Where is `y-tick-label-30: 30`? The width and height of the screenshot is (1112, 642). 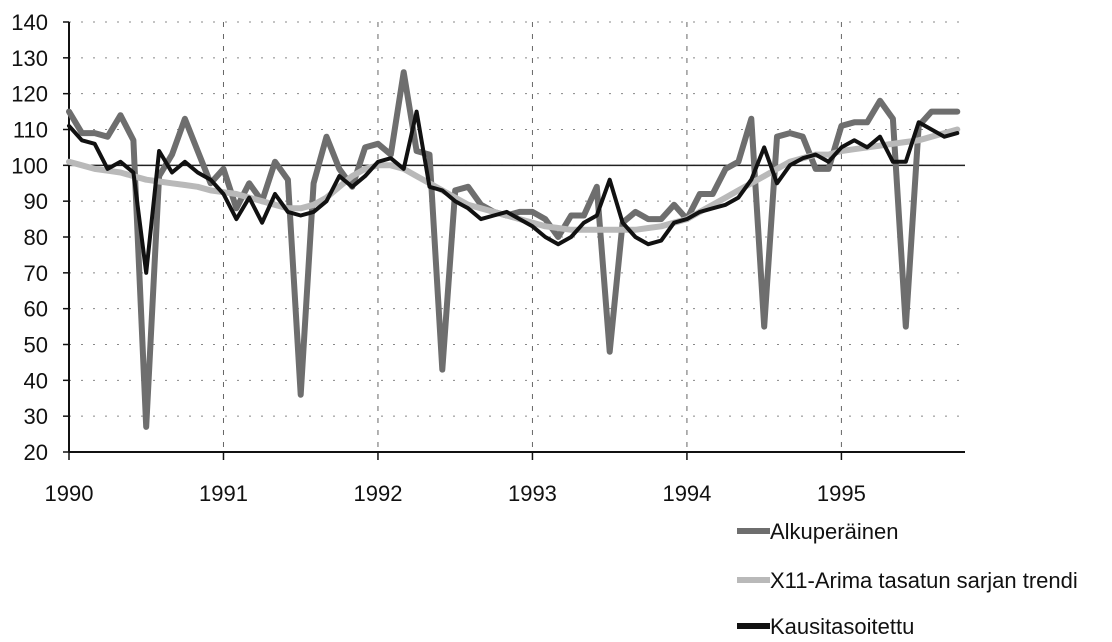 y-tick-label-30: 30 is located at coordinates (36, 416).